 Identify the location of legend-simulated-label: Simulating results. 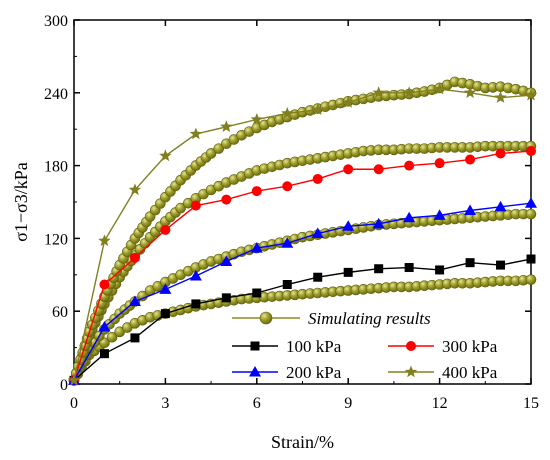
(369, 318).